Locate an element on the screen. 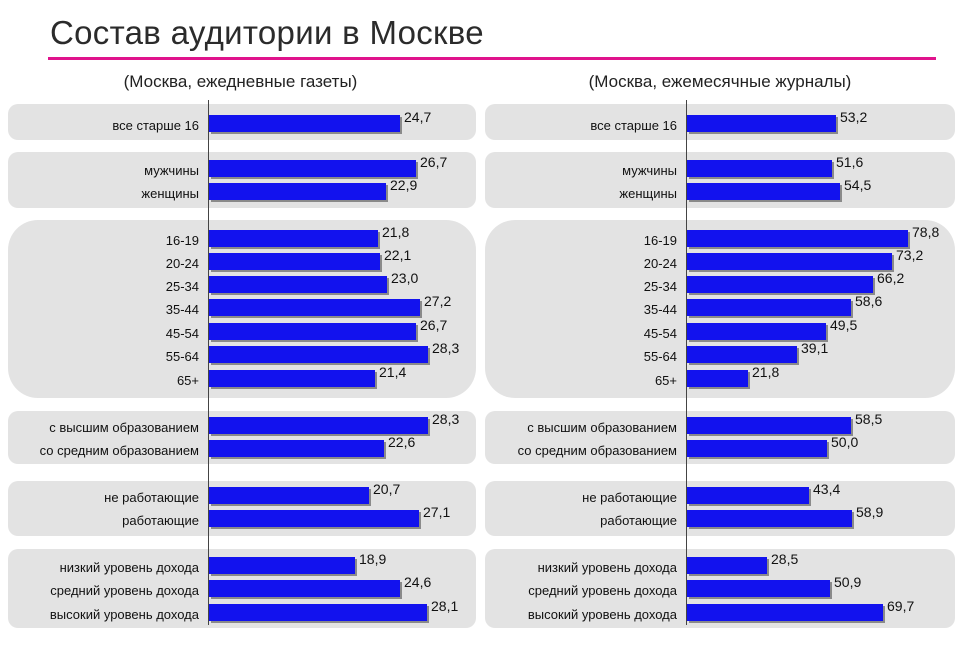 The image size is (960, 649). value-label: 28,5 is located at coordinates (785, 559).